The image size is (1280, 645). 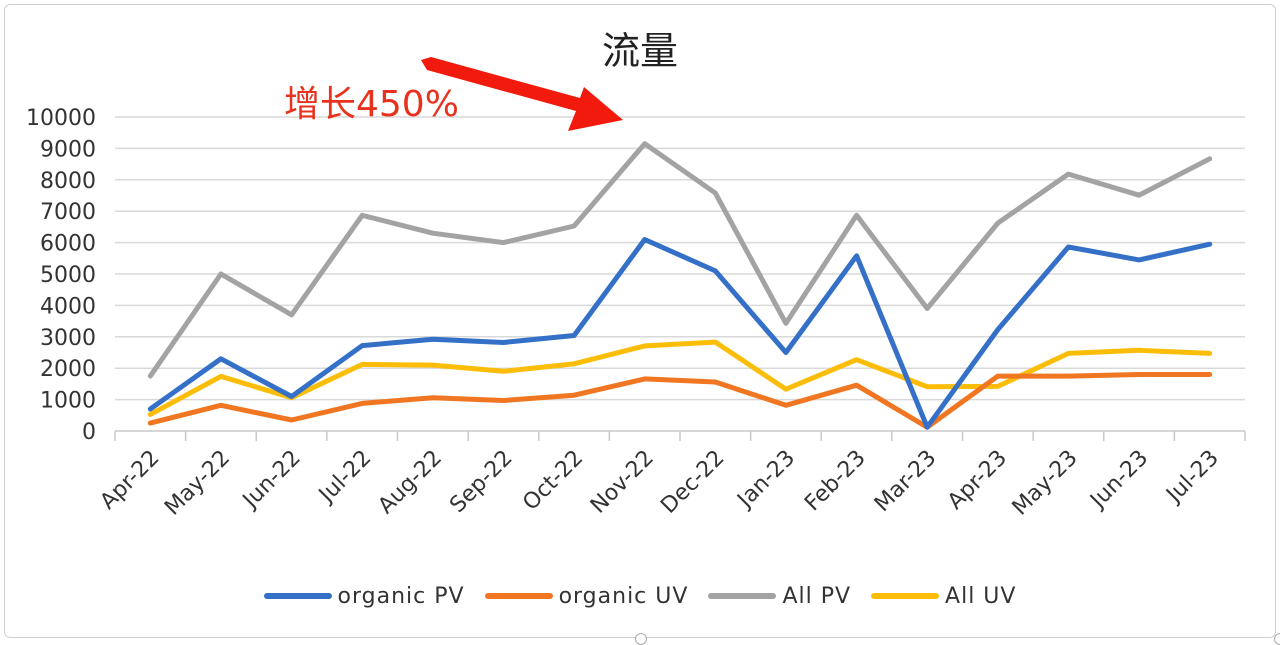 What do you see at coordinates (371, 104) in the screenshot?
I see `annotation-label: 增长450%` at bounding box center [371, 104].